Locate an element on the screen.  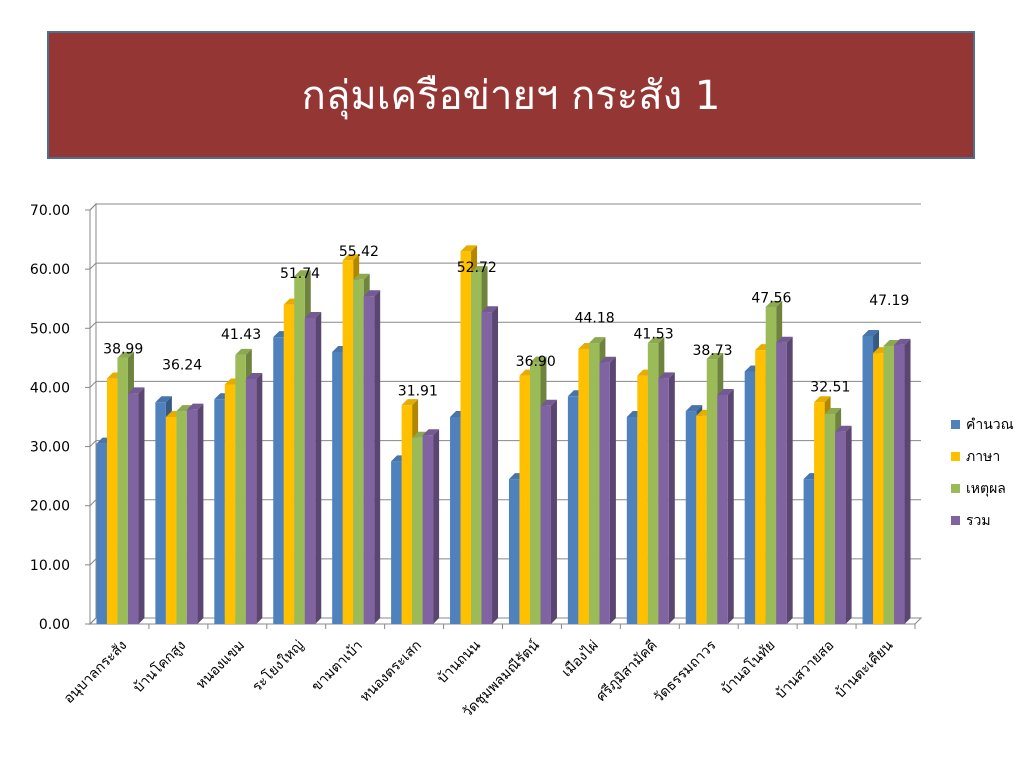
data-label: 55.42 is located at coordinates (359, 252).